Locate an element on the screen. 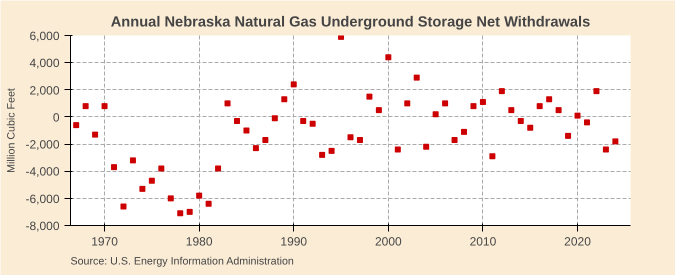 The height and width of the screenshot is (275, 675). y-tick-label: -4,000 is located at coordinates (42, 171).